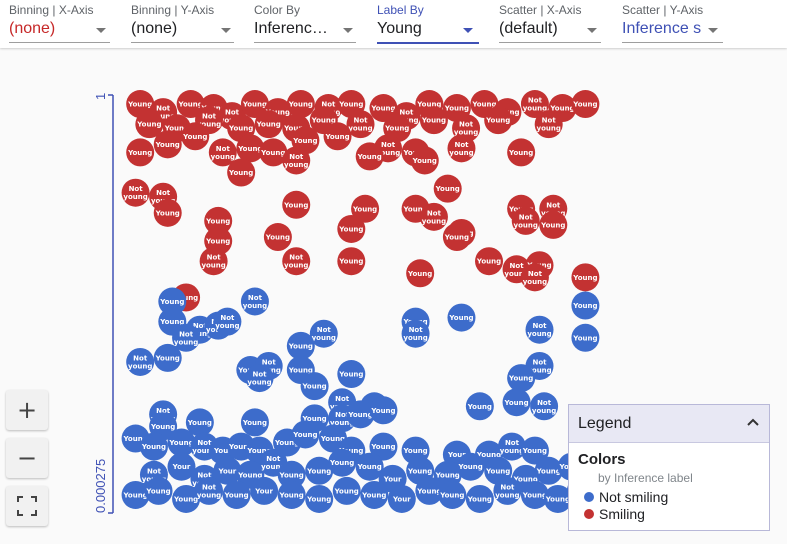 The width and height of the screenshot is (787, 544). Describe the element at coordinates (27, 458) in the screenshot. I see `zoom-out-button: −` at that location.